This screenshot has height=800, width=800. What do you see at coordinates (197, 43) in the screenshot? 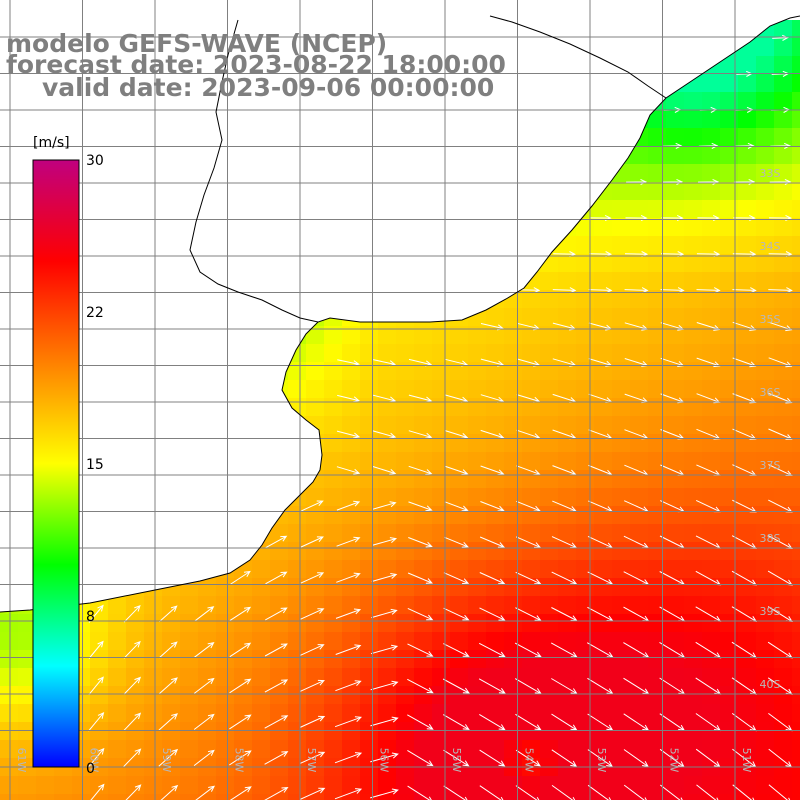
I see `title-model: modelo GEFS-WAVE (NCEP)` at bounding box center [197, 43].